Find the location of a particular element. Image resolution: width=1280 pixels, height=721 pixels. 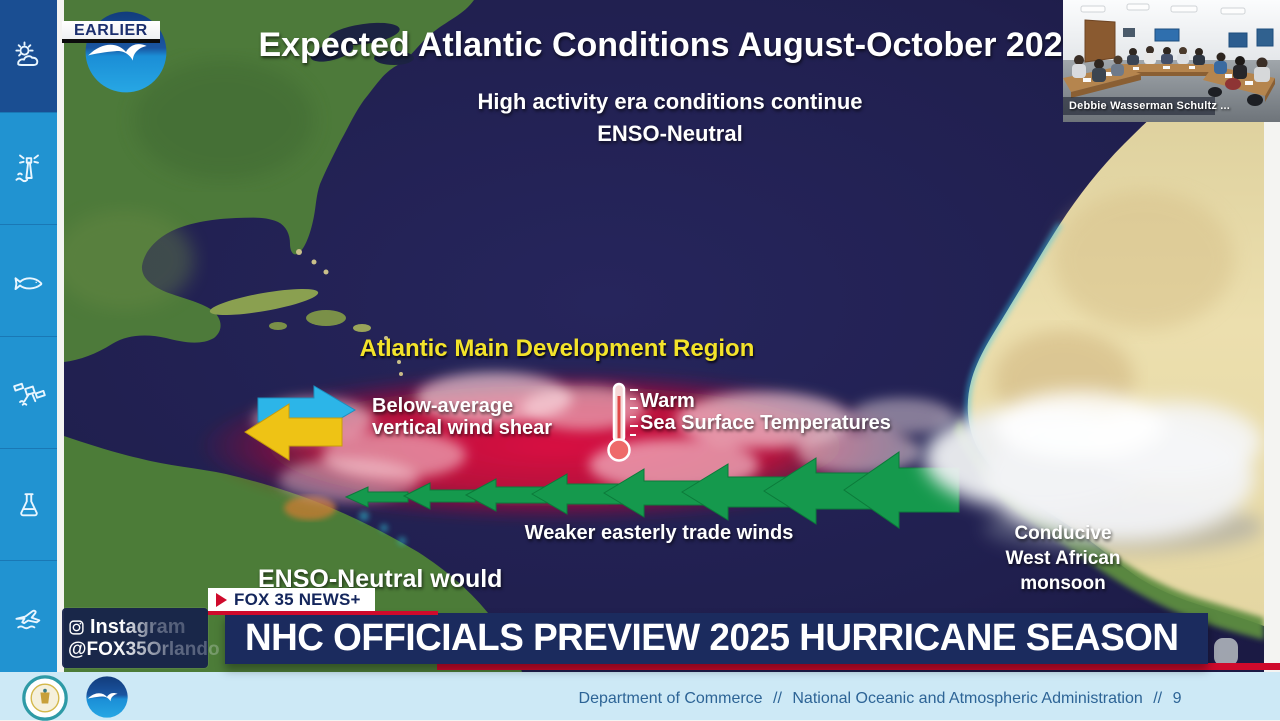

sidebar-item-weather is located at coordinates (28, 56).